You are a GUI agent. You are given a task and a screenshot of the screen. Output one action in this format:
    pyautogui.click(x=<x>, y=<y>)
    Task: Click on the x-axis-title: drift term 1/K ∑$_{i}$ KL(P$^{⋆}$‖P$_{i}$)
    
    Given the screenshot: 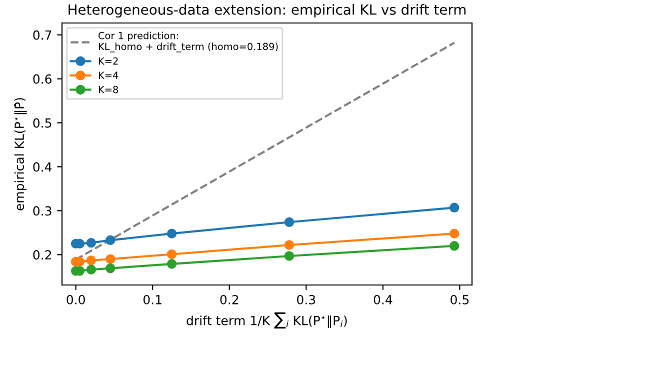 What is the action you would take?
    pyautogui.click(x=266, y=320)
    